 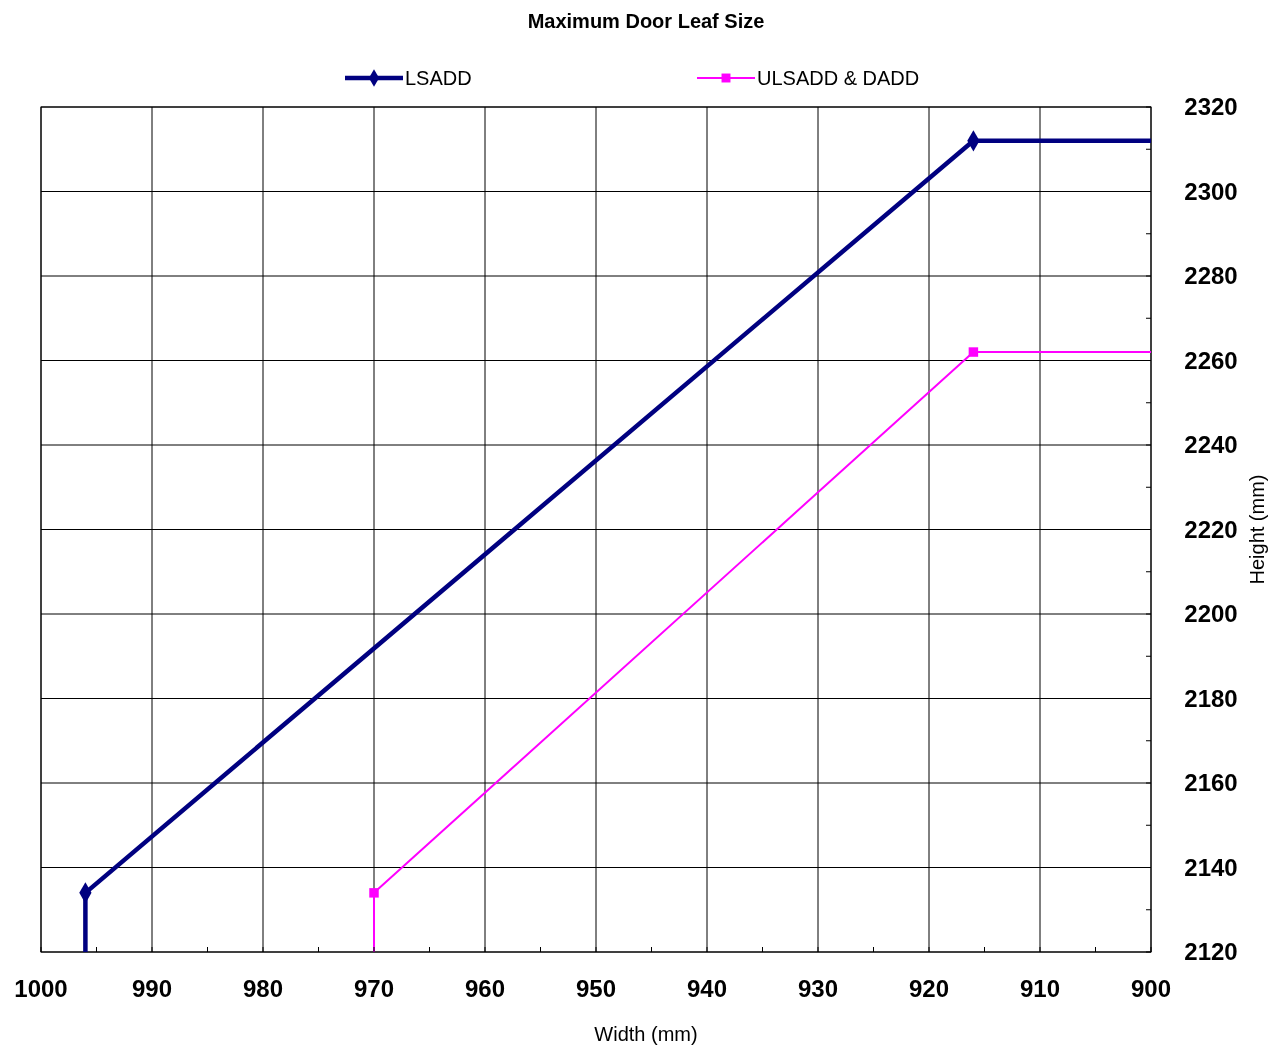 I want to click on y-tick-label: 2180, so click(x=1211, y=698).